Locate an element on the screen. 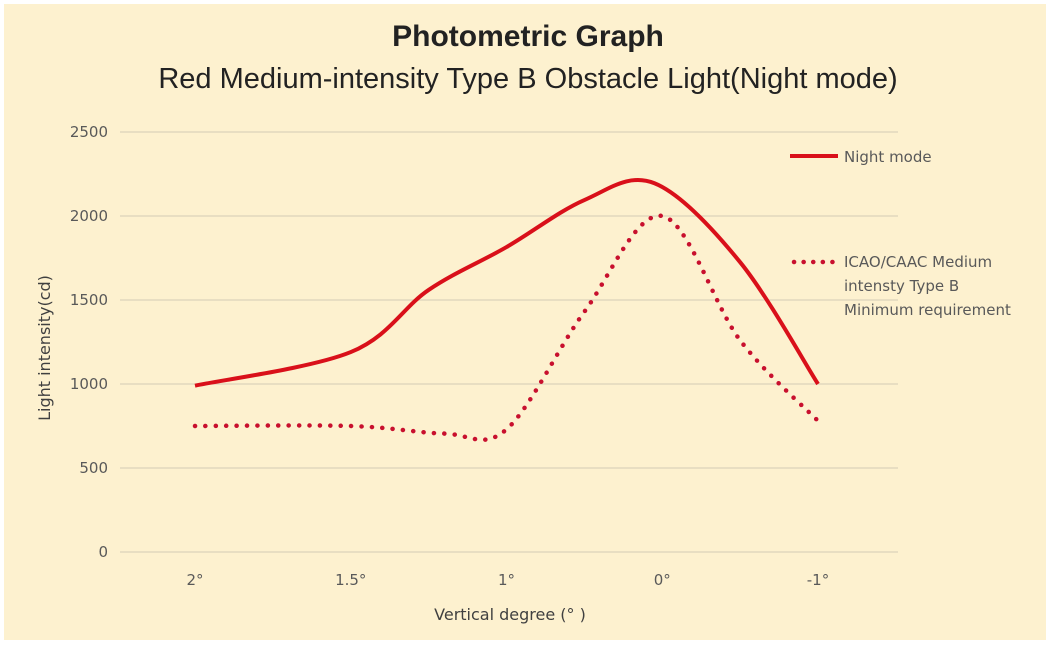 This screenshot has width=1059, height=651. legend-label-night-mode: Night mode is located at coordinates (888, 157).